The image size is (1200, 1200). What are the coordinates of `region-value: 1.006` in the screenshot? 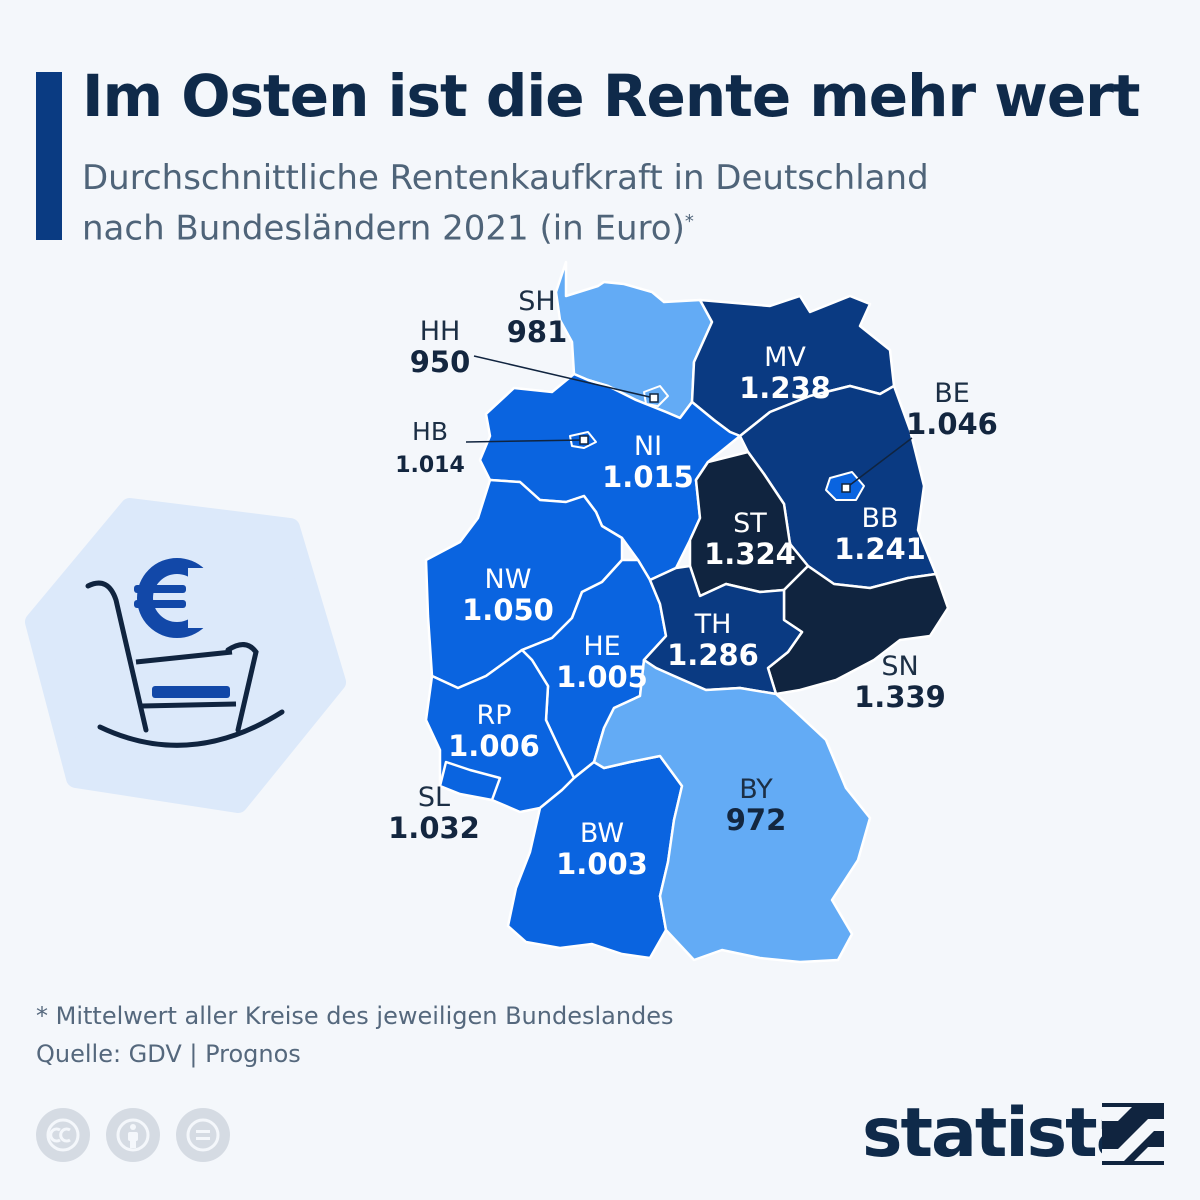 It's located at (494, 746).